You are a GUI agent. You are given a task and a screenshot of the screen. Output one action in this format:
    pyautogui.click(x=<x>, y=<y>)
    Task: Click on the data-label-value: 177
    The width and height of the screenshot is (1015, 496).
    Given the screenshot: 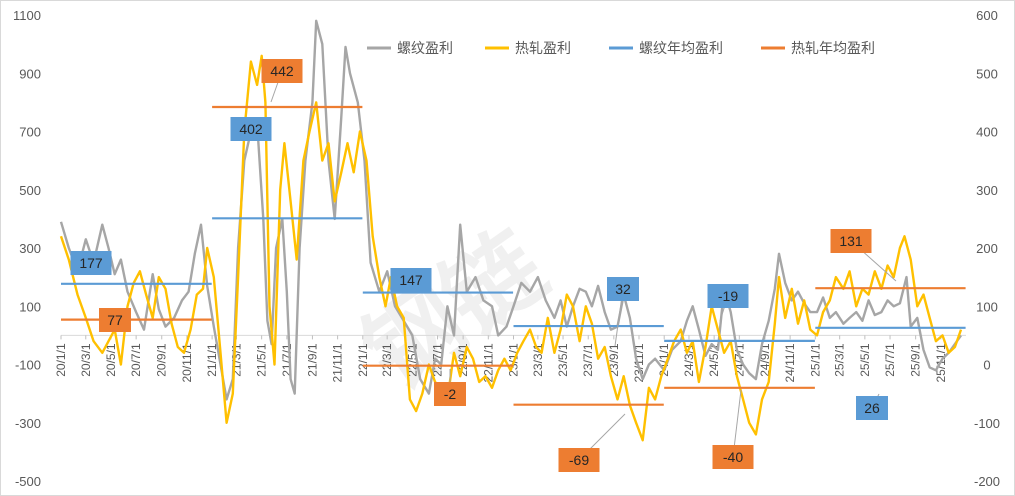 What is the action you would take?
    pyautogui.click(x=91, y=263)
    